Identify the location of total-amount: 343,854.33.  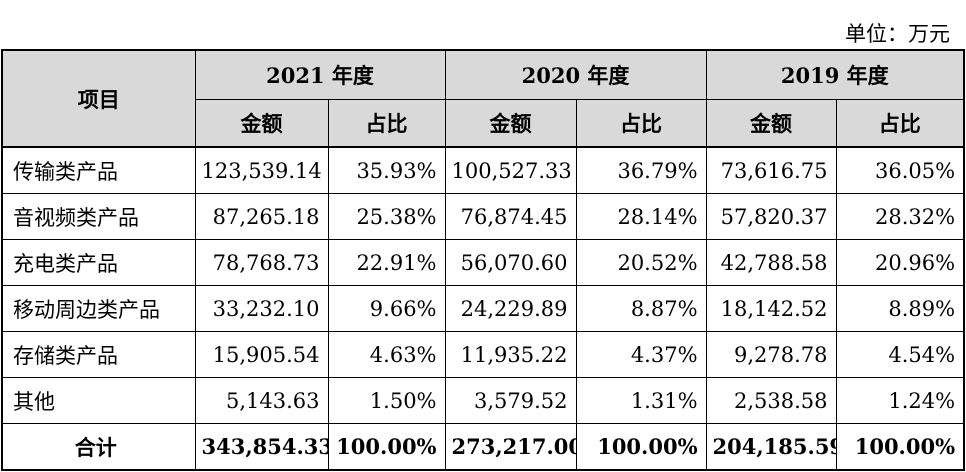
(261, 447).